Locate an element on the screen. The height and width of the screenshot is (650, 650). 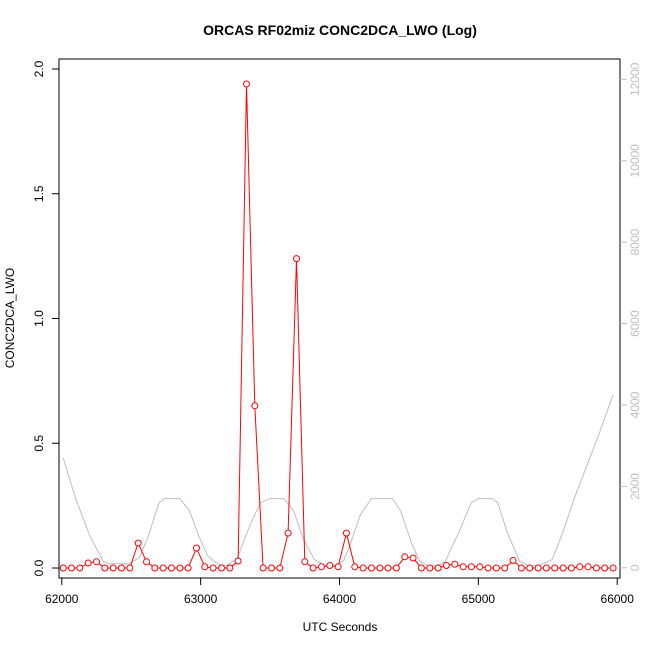
y2-tick-label: 10000 is located at coordinates (635, 161).